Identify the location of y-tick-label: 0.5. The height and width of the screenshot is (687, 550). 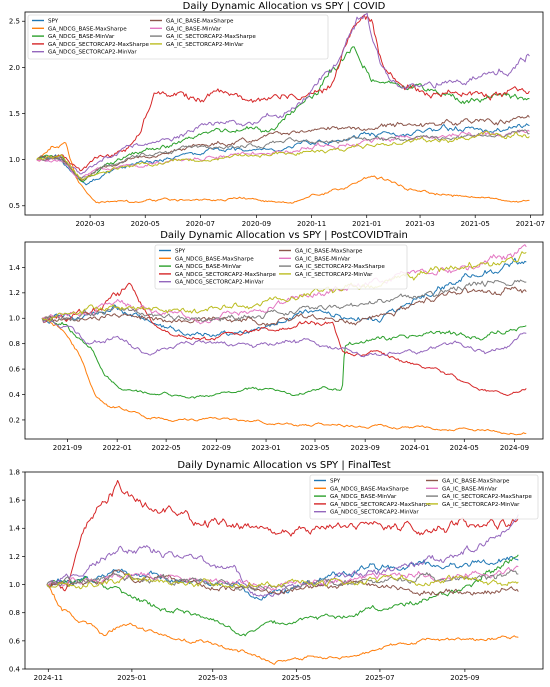
(14, 206).